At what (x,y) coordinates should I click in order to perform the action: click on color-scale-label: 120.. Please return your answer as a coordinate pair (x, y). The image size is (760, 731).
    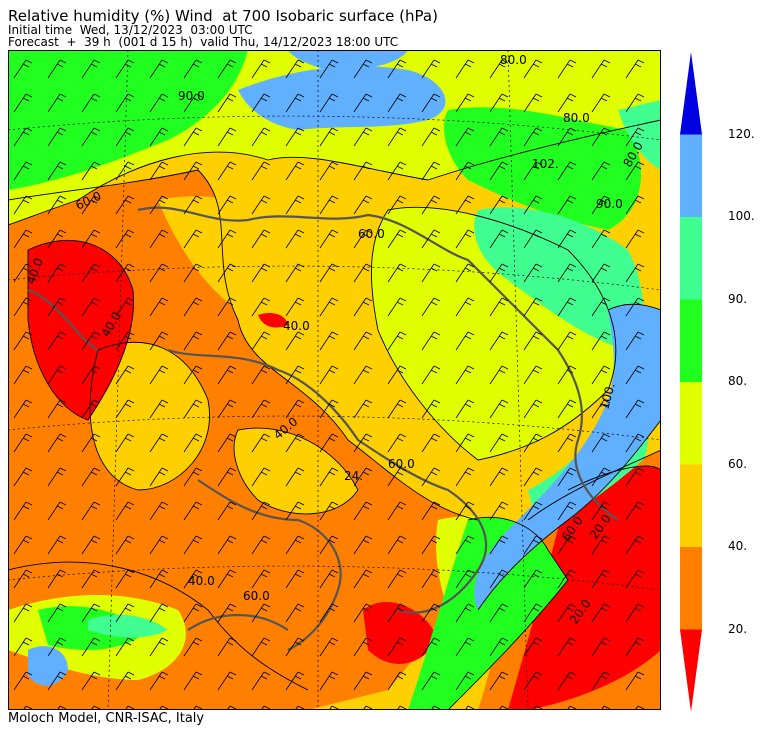
    Looking at the image, I should click on (741, 133).